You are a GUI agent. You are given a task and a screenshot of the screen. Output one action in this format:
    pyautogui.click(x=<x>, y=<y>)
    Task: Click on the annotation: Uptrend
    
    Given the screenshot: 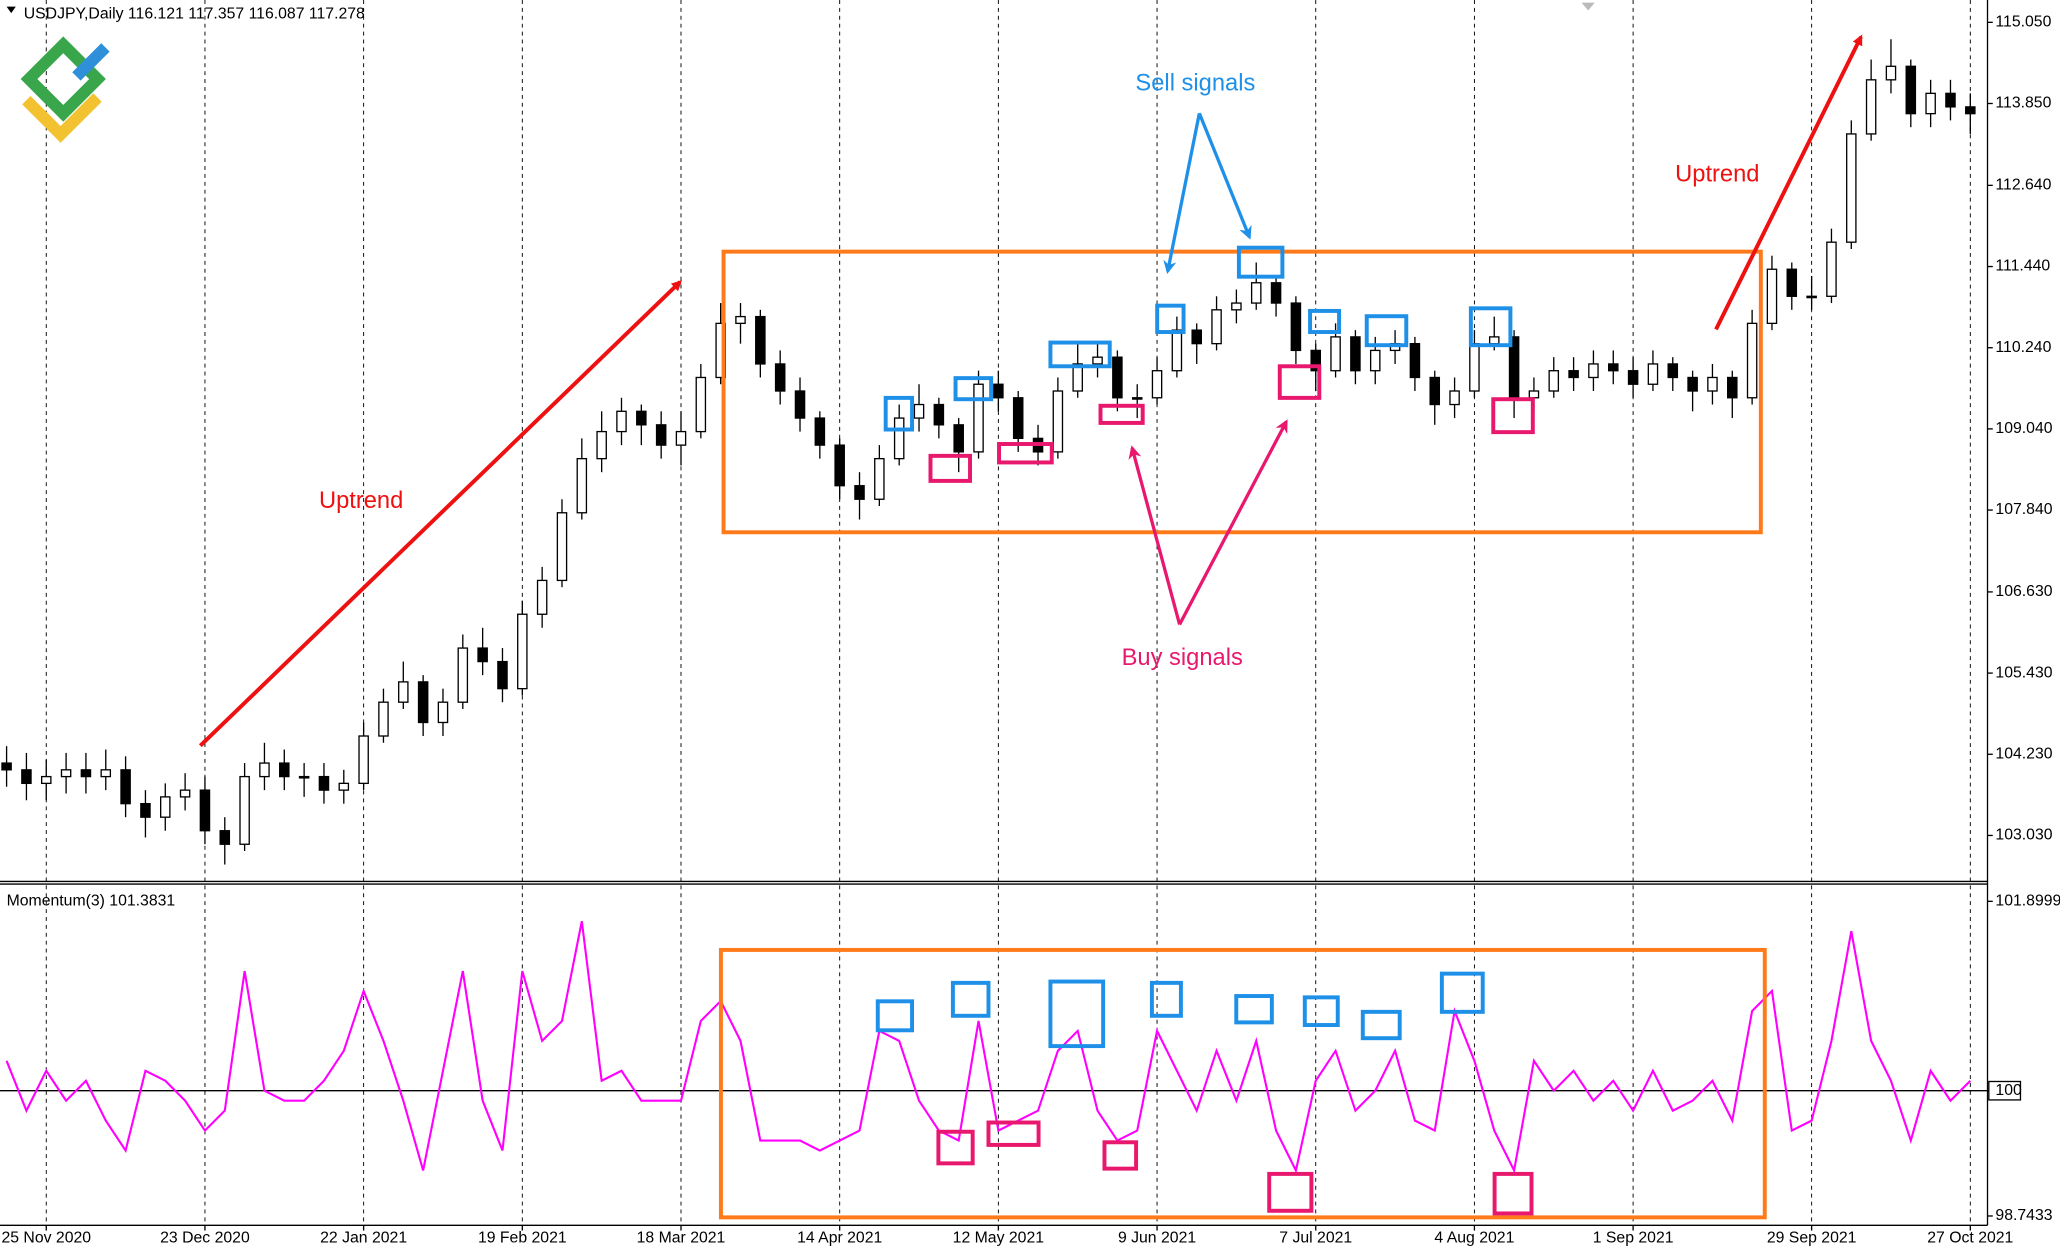 What is the action you would take?
    pyautogui.click(x=1717, y=174)
    